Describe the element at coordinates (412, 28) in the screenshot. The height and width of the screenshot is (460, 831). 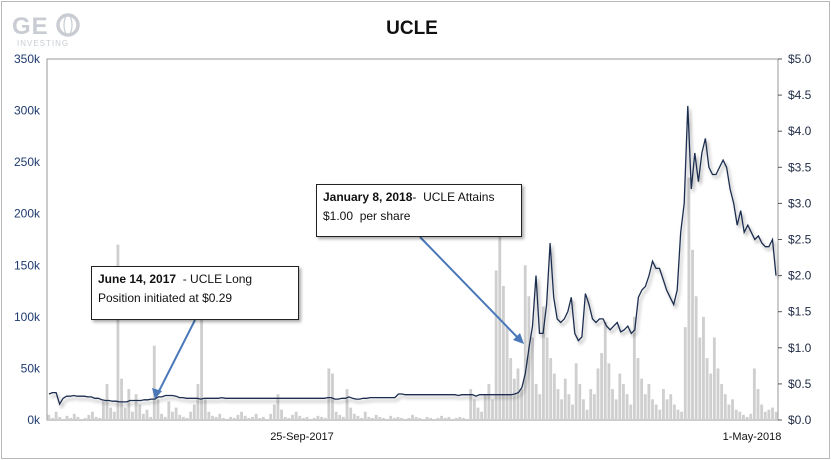
I see `chart-title: UCLE` at that location.